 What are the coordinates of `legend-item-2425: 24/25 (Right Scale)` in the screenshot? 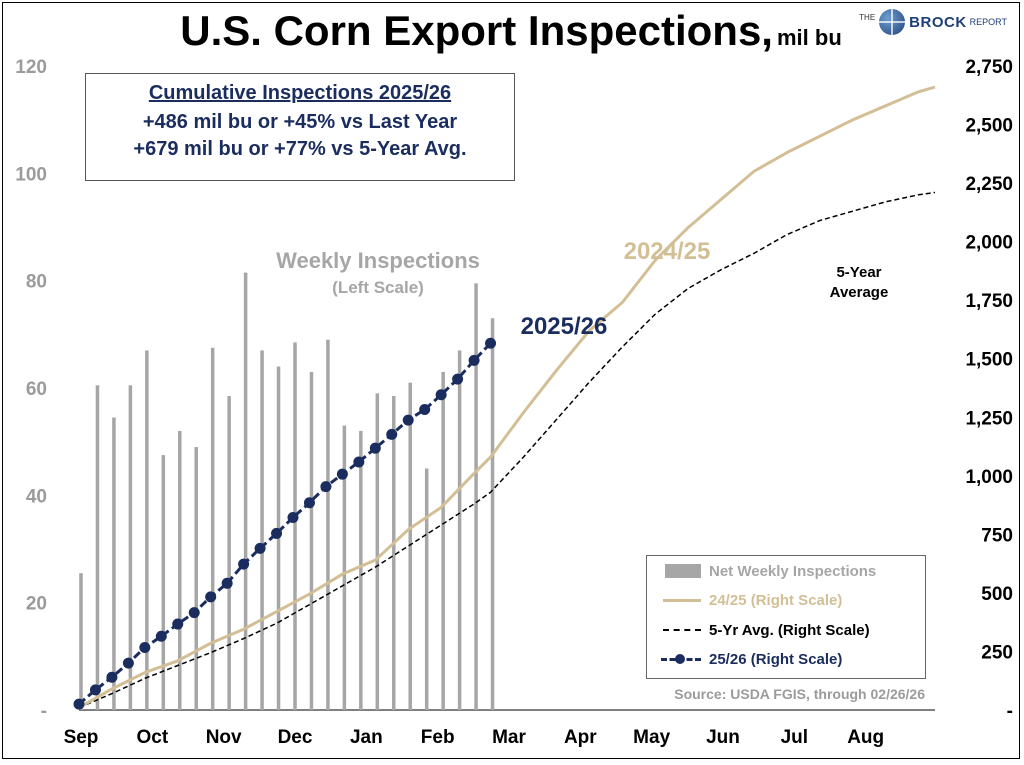 It's located at (750, 600).